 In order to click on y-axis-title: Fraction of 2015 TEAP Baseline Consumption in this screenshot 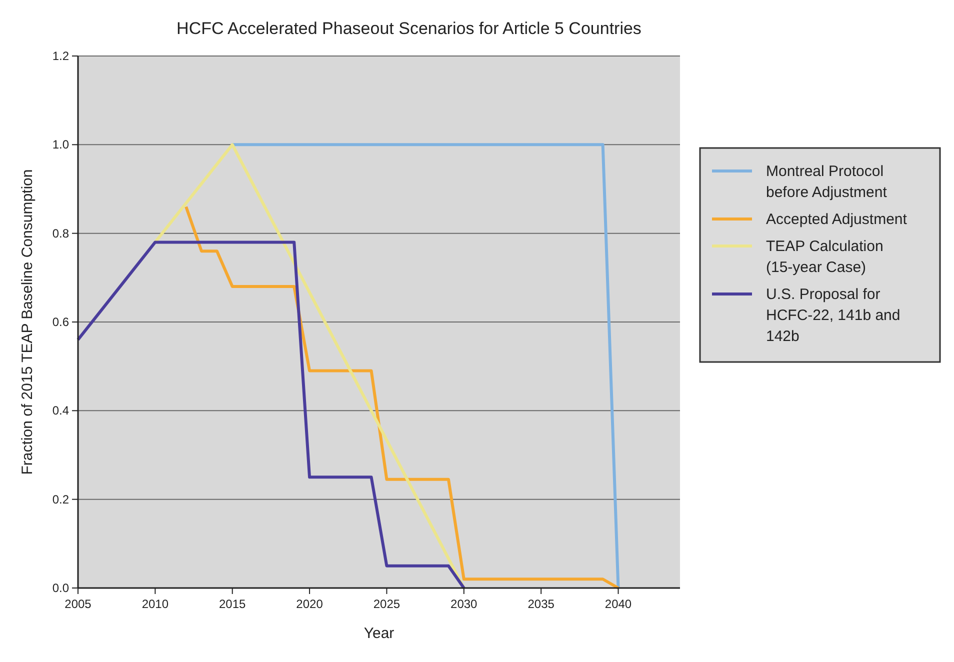, I will do `click(27, 322)`.